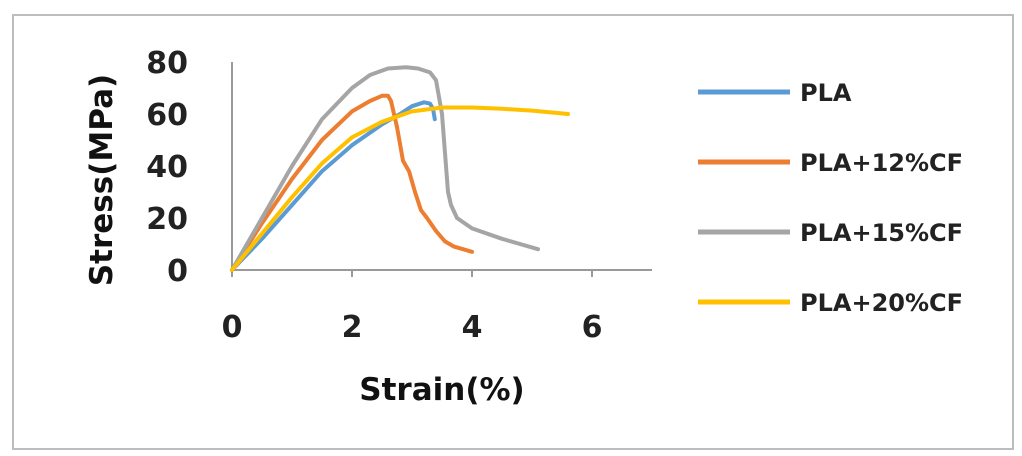  Describe the element at coordinates (592, 327) in the screenshot. I see `x-tick-label: 6` at that location.